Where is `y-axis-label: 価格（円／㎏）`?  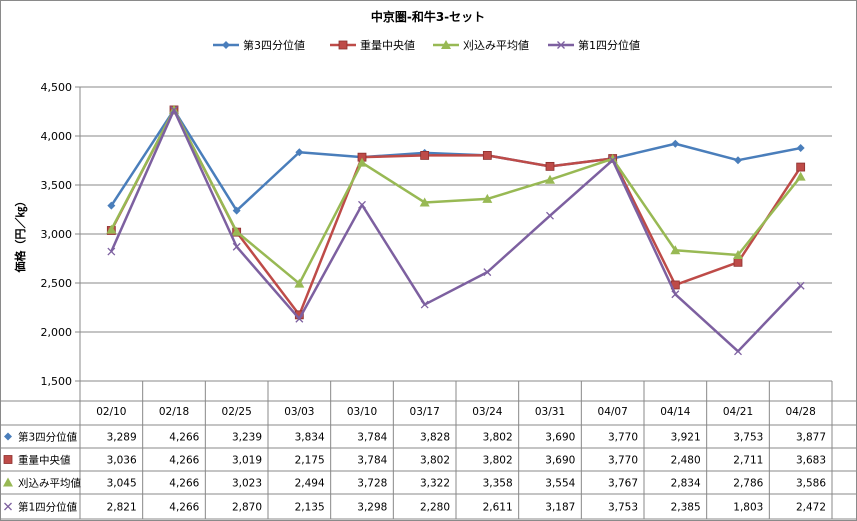 y-axis-label: 価格（円／㎏） is located at coordinates (20, 235).